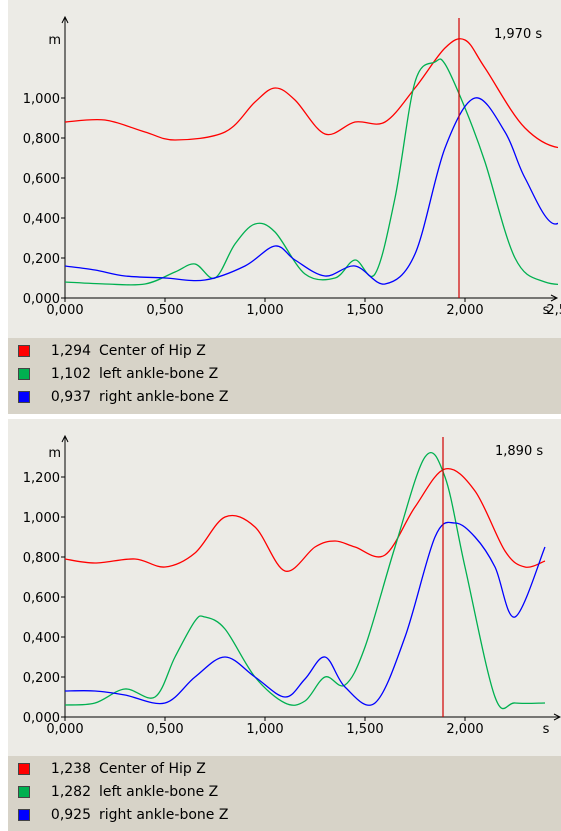 This screenshot has height=831, width=561. I want to click on legend-item-left-ankle: 1,282 left ankle-bone Z, so click(118, 792).